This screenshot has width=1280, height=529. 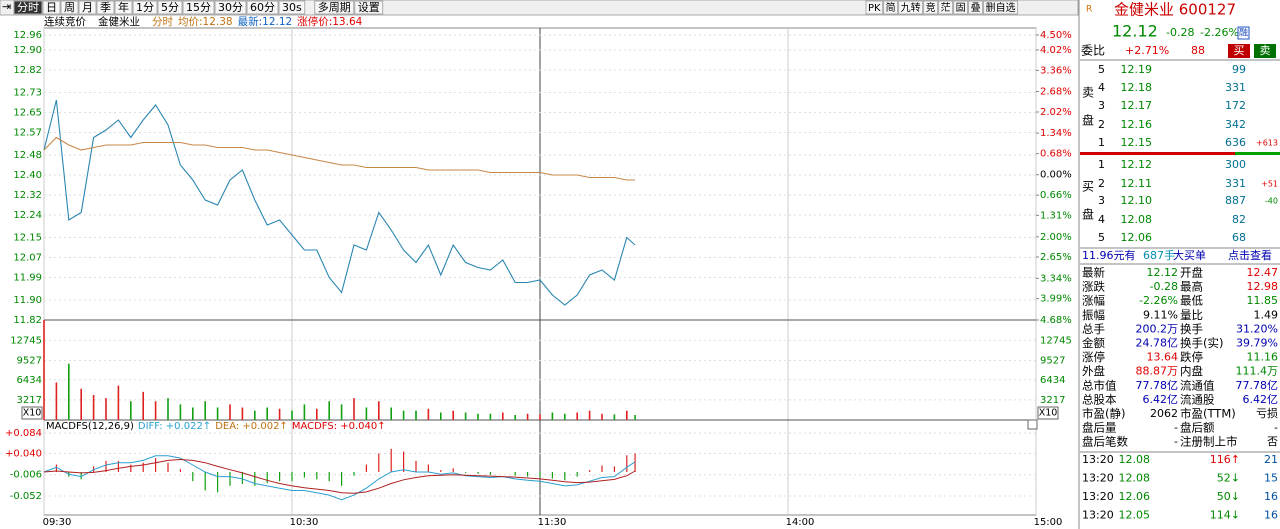 I want to click on toolbar-tab: 30s, so click(x=292, y=7).